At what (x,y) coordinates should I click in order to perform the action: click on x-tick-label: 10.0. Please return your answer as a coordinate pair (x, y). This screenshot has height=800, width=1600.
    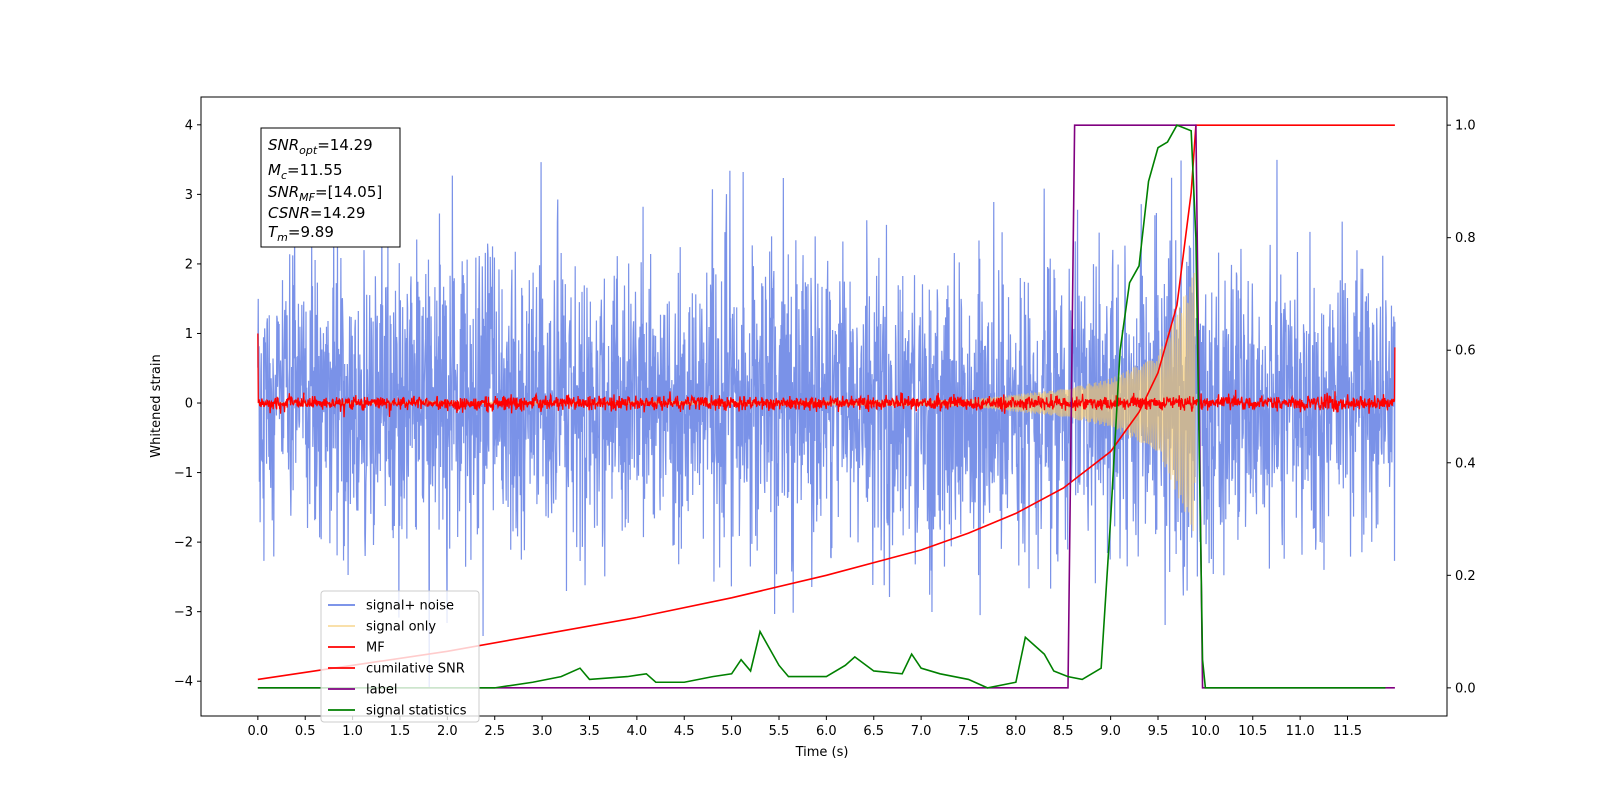
    Looking at the image, I should click on (1205, 731).